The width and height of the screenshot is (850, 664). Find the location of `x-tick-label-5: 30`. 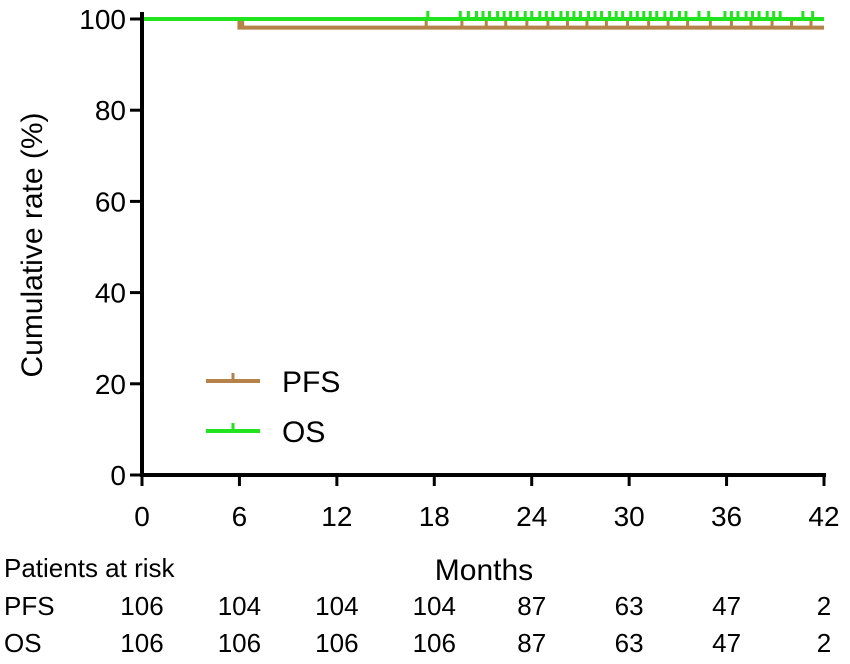

x-tick-label-5: 30 is located at coordinates (629, 516).